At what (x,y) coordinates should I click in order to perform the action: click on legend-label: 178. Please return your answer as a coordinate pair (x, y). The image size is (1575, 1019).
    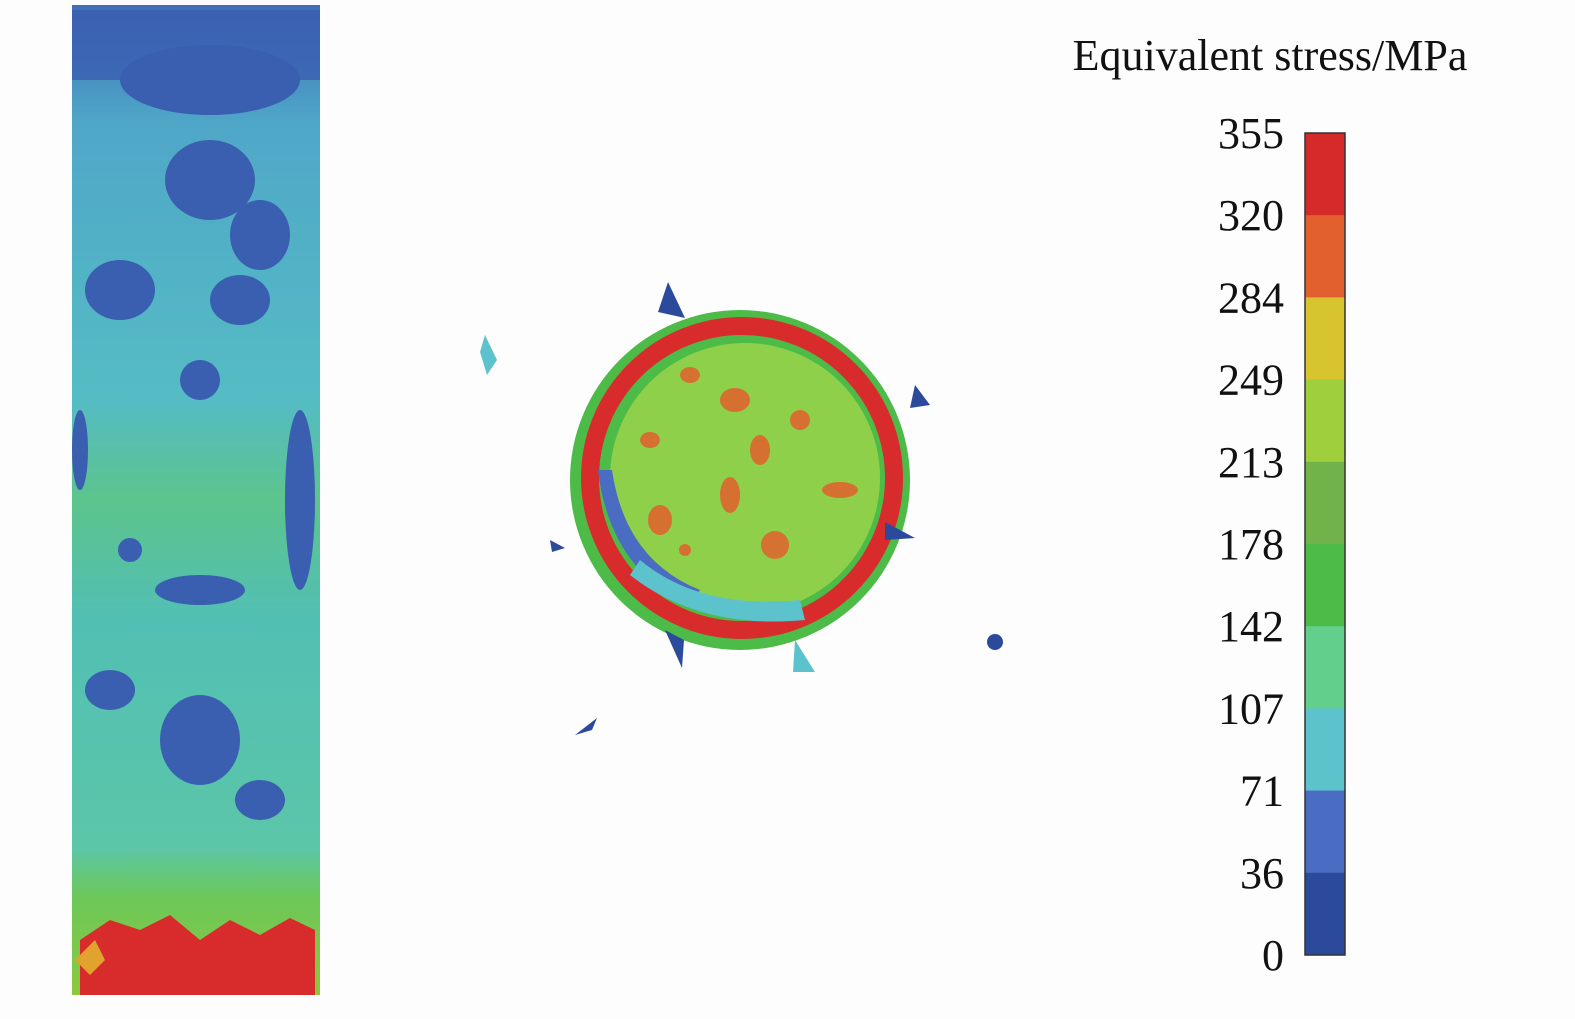
    Looking at the image, I should click on (1251, 544).